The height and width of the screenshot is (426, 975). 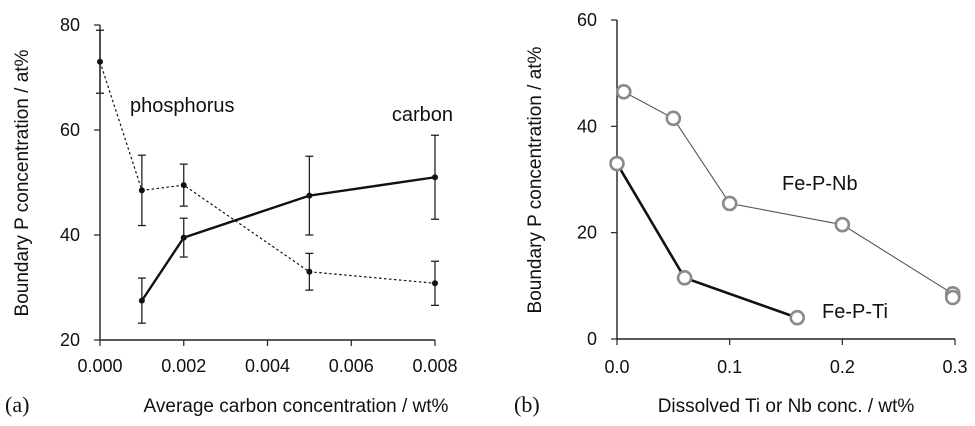 I want to click on series-label: phosphorus, so click(x=182, y=106).